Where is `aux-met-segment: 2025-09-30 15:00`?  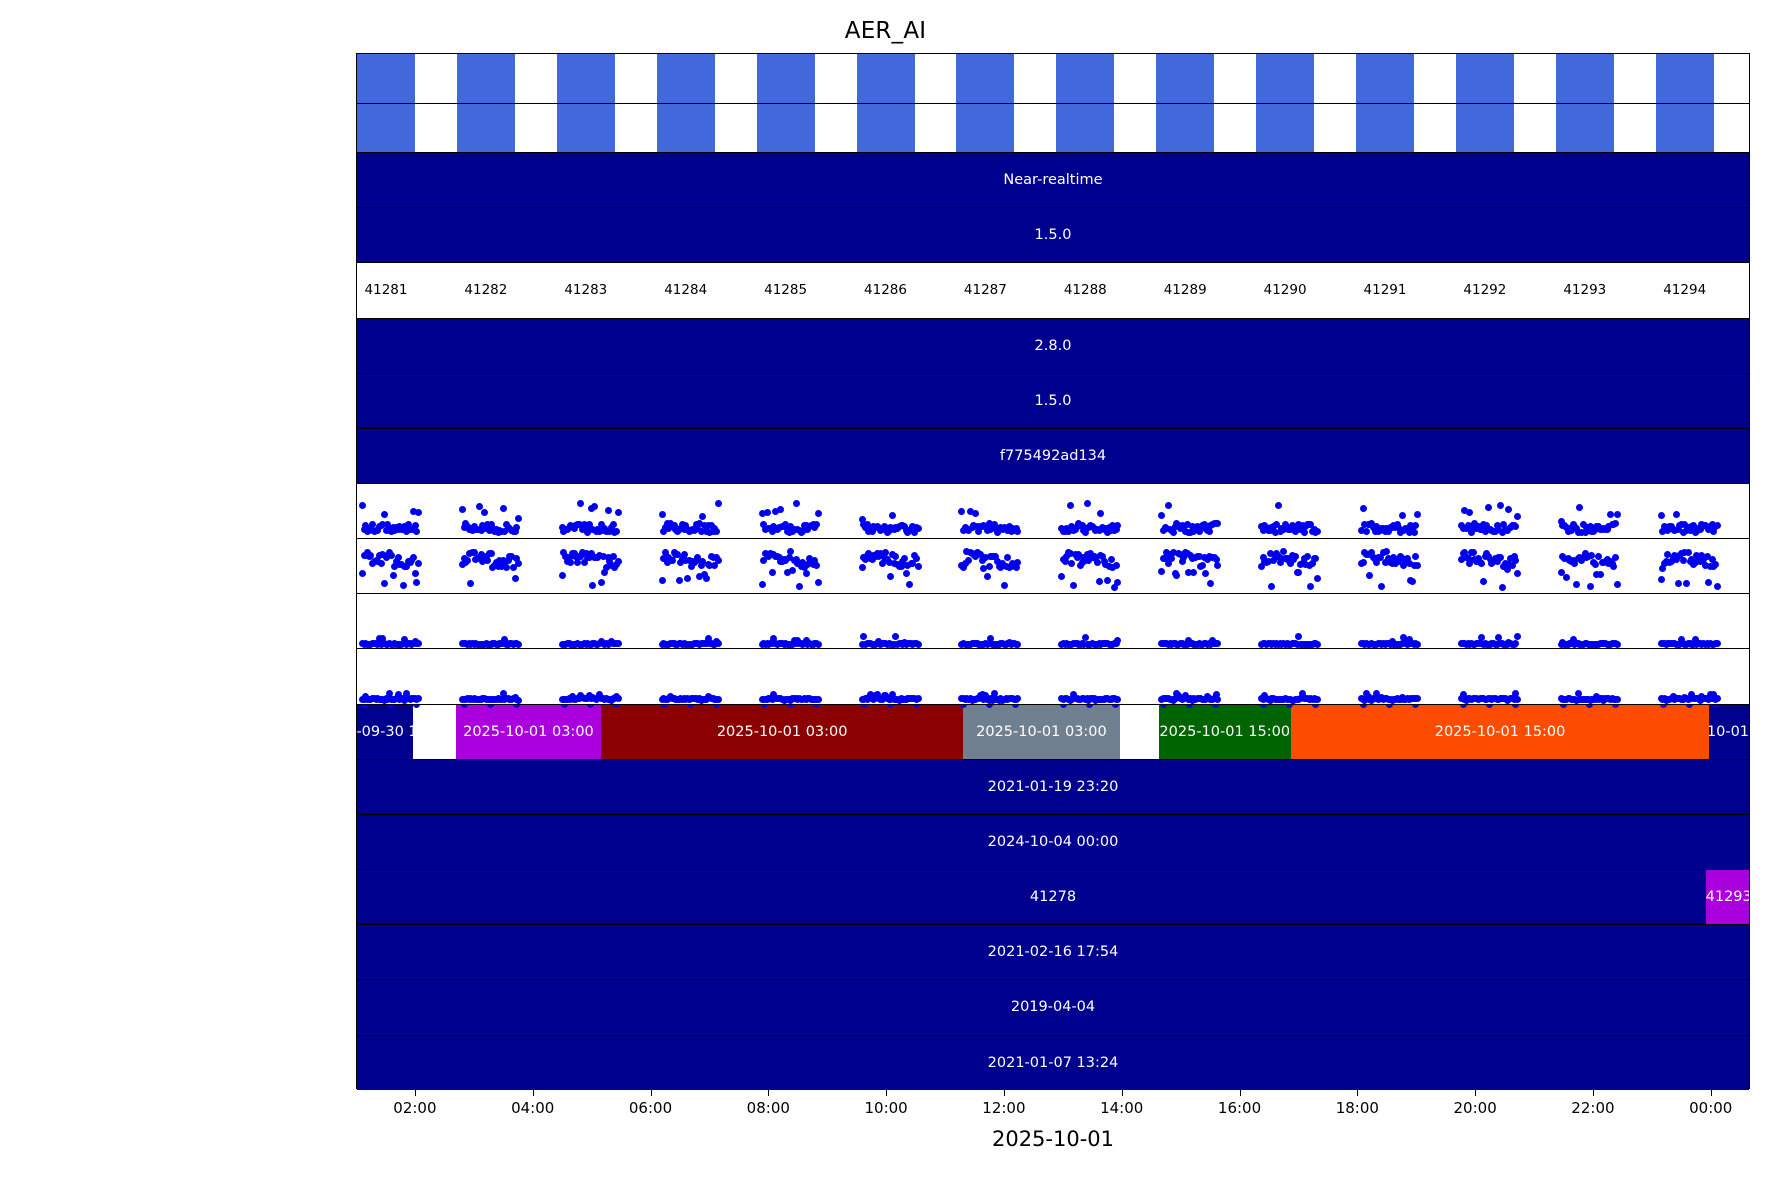
aux-met-segment: 2025-09-30 15:00 is located at coordinates (385, 731).